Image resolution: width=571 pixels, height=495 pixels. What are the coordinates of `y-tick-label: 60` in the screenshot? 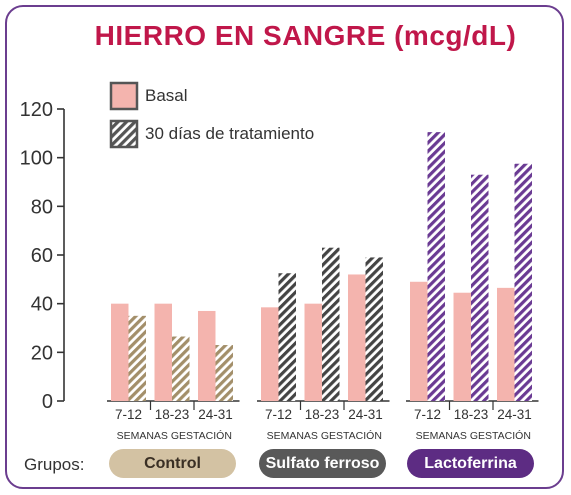 It's located at (42, 256).